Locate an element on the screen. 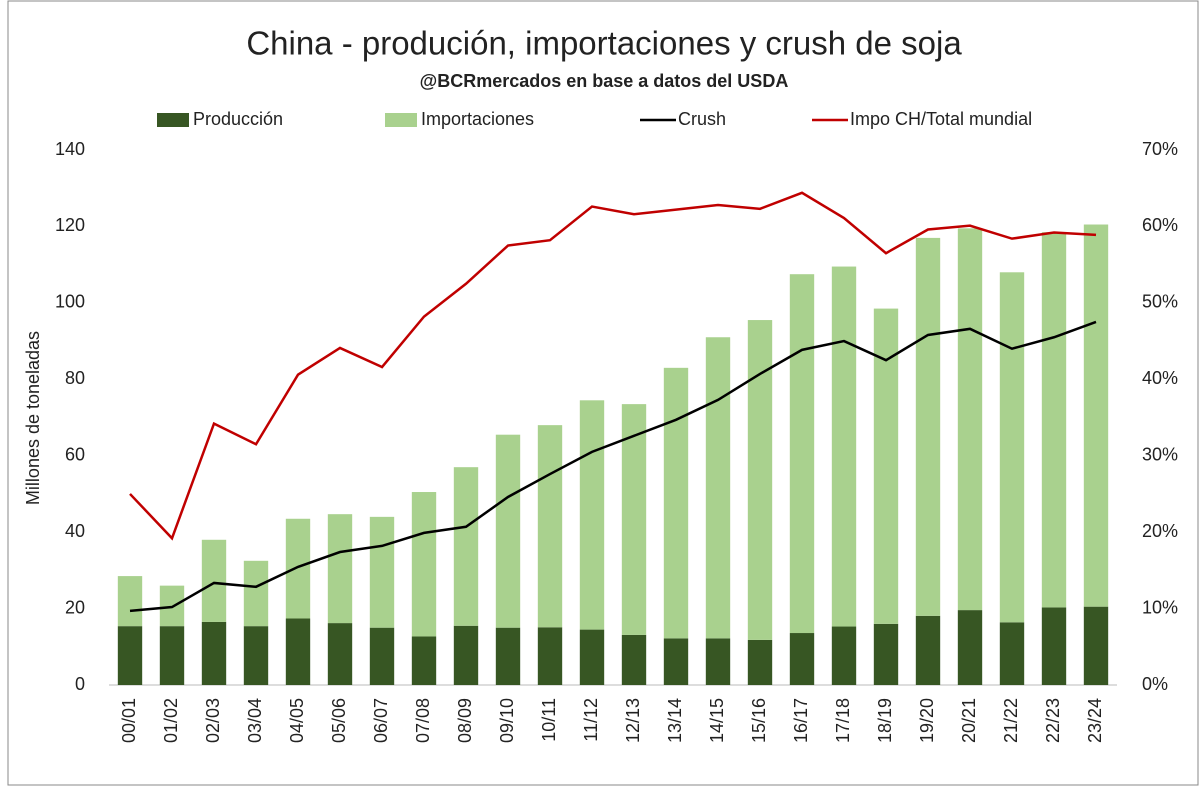 Image resolution: width=1201 pixels, height=787 pixels. y-tick-label: 20 is located at coordinates (75, 607).